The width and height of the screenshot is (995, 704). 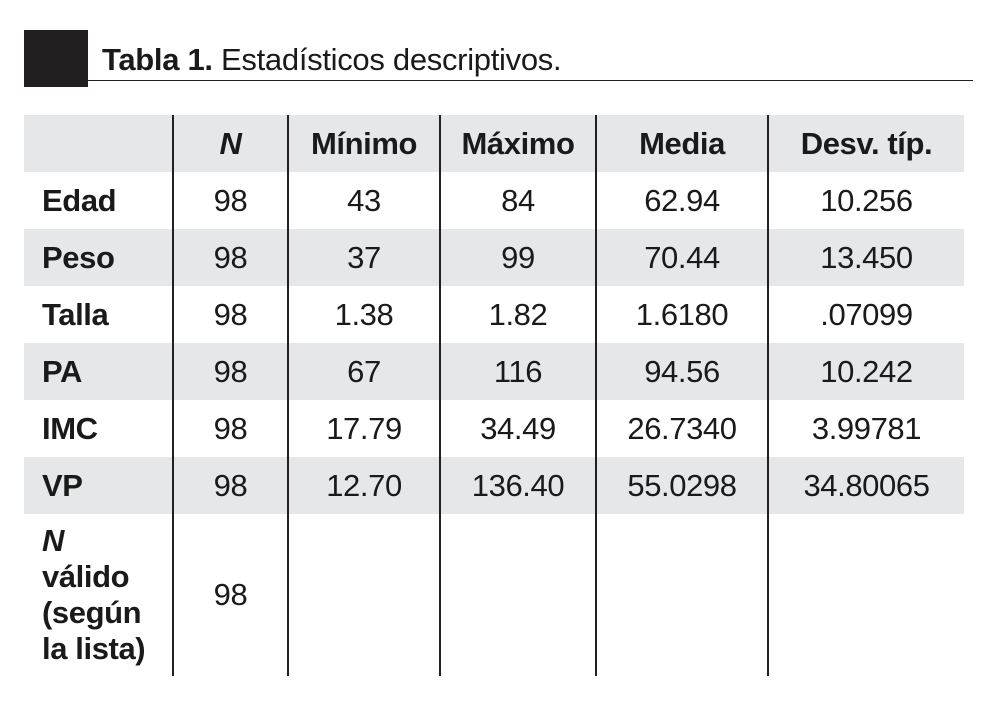 I want to click on cell-max: 34.49, so click(x=517, y=428).